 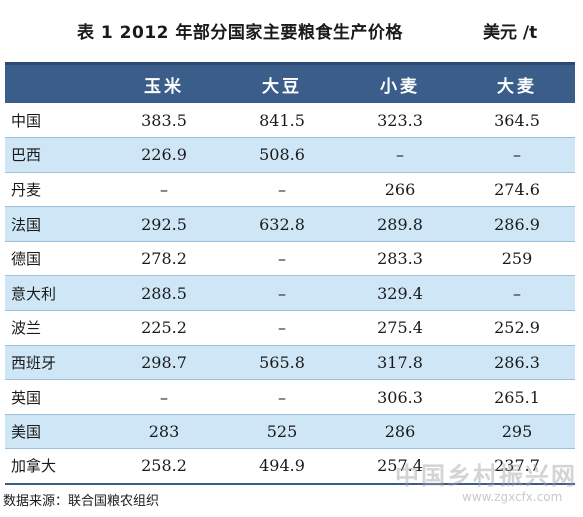 What do you see at coordinates (517, 363) in the screenshot?
I see `barley-price-cell: 286.3` at bounding box center [517, 363].